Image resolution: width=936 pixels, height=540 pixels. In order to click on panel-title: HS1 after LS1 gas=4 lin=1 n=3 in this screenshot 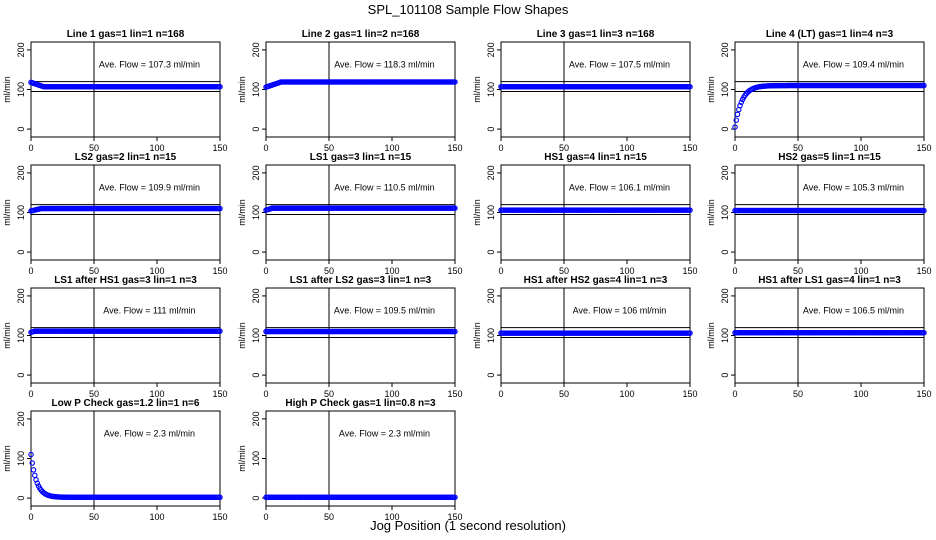, I will do `click(829, 280)`.